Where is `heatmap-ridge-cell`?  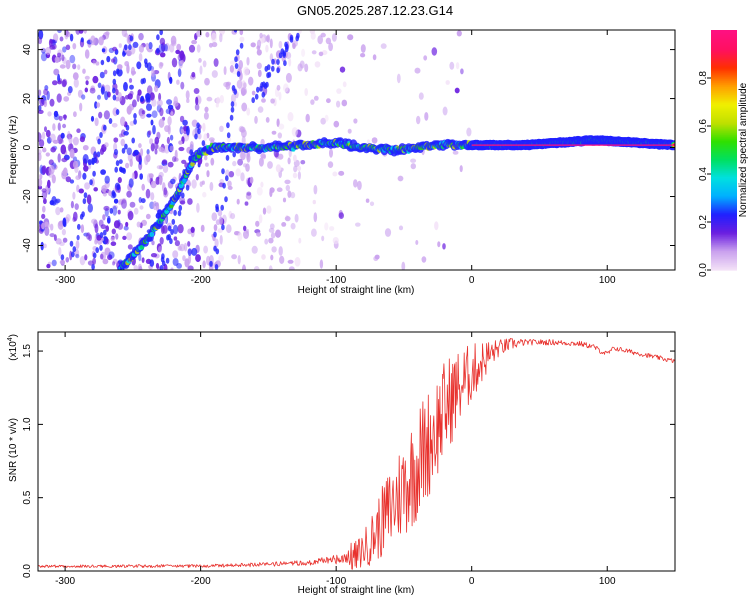
heatmap-ridge-cell is located at coordinates (192, 164).